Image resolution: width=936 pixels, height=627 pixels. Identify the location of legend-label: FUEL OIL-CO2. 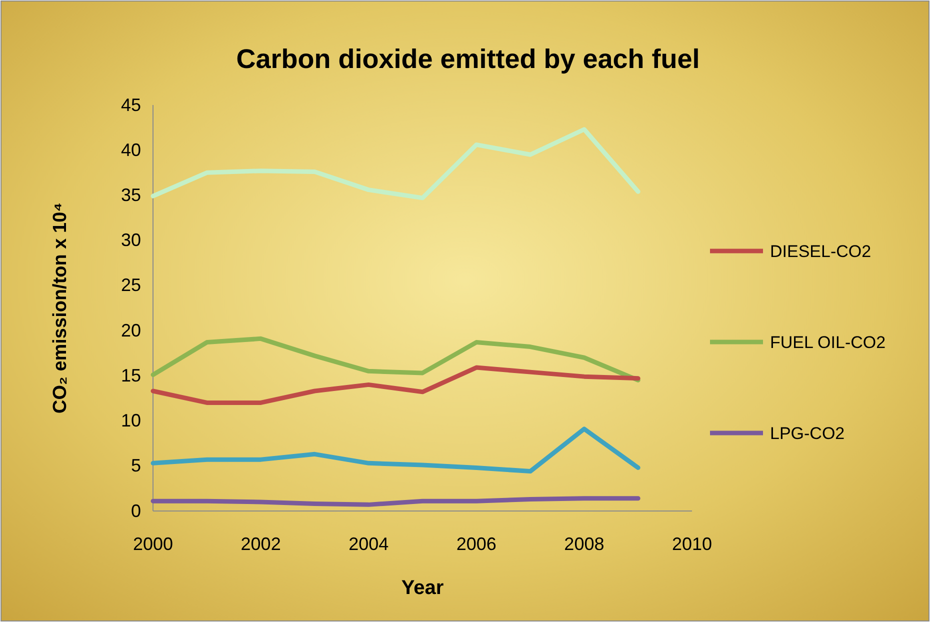
(828, 342).